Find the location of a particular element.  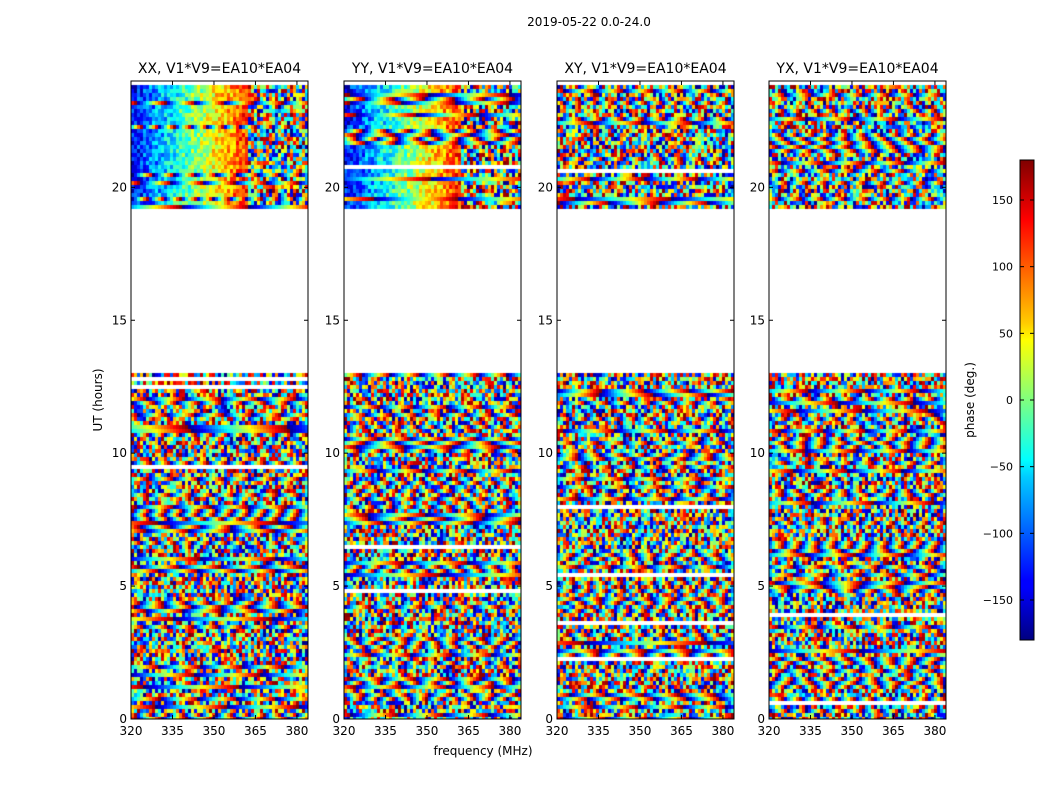

colorbar-tick-label: 0 is located at coordinates (1009, 400).